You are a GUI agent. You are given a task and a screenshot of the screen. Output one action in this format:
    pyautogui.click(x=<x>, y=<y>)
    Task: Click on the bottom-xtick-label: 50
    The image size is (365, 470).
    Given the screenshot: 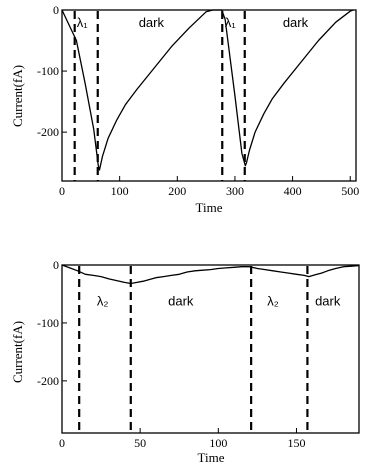 What is the action you would take?
    pyautogui.click(x=140, y=443)
    